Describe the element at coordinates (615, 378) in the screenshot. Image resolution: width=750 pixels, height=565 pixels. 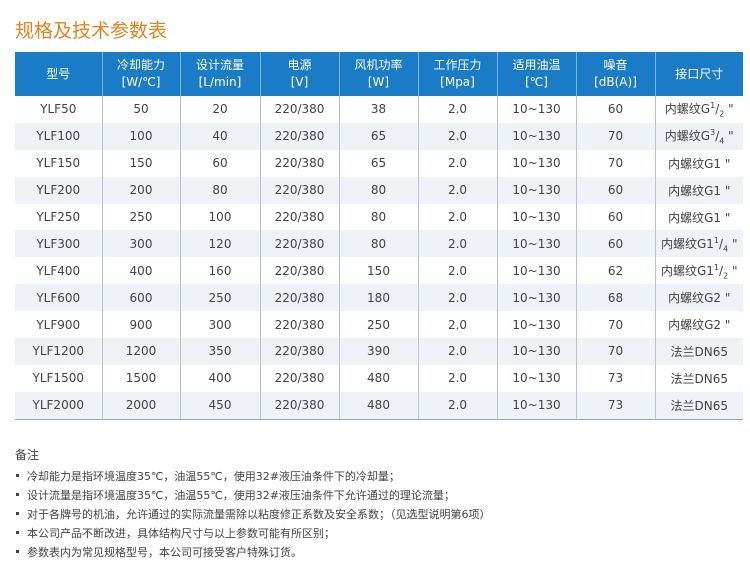
I see `cell-noise: 73` at that location.